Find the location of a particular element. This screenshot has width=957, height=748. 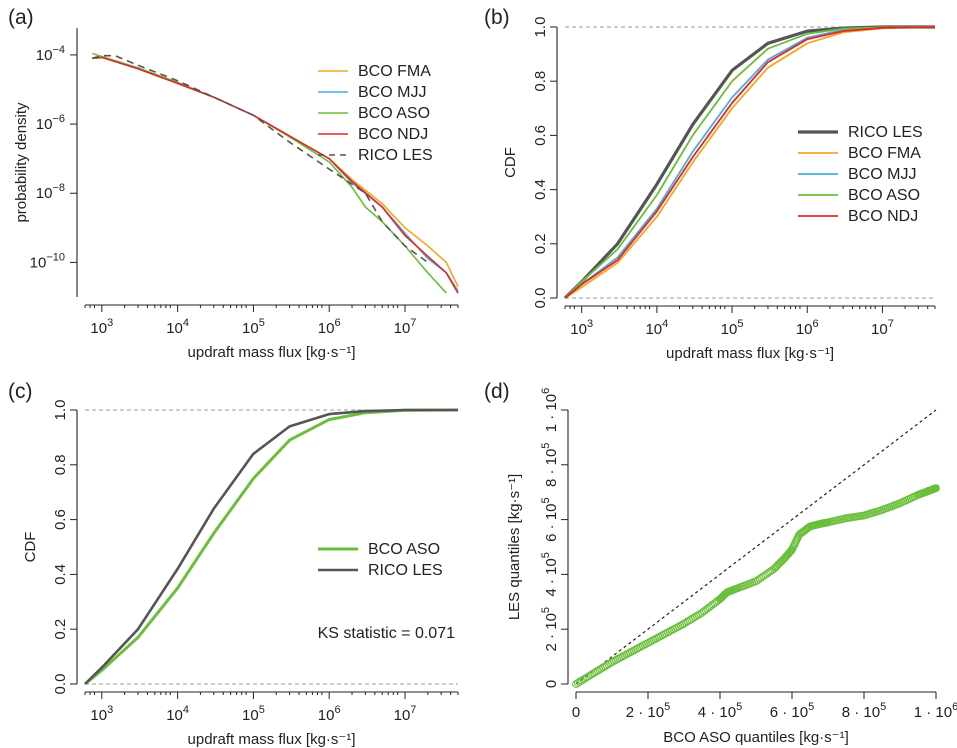

y-tick-label: 8 · 105 is located at coordinates (550, 465).